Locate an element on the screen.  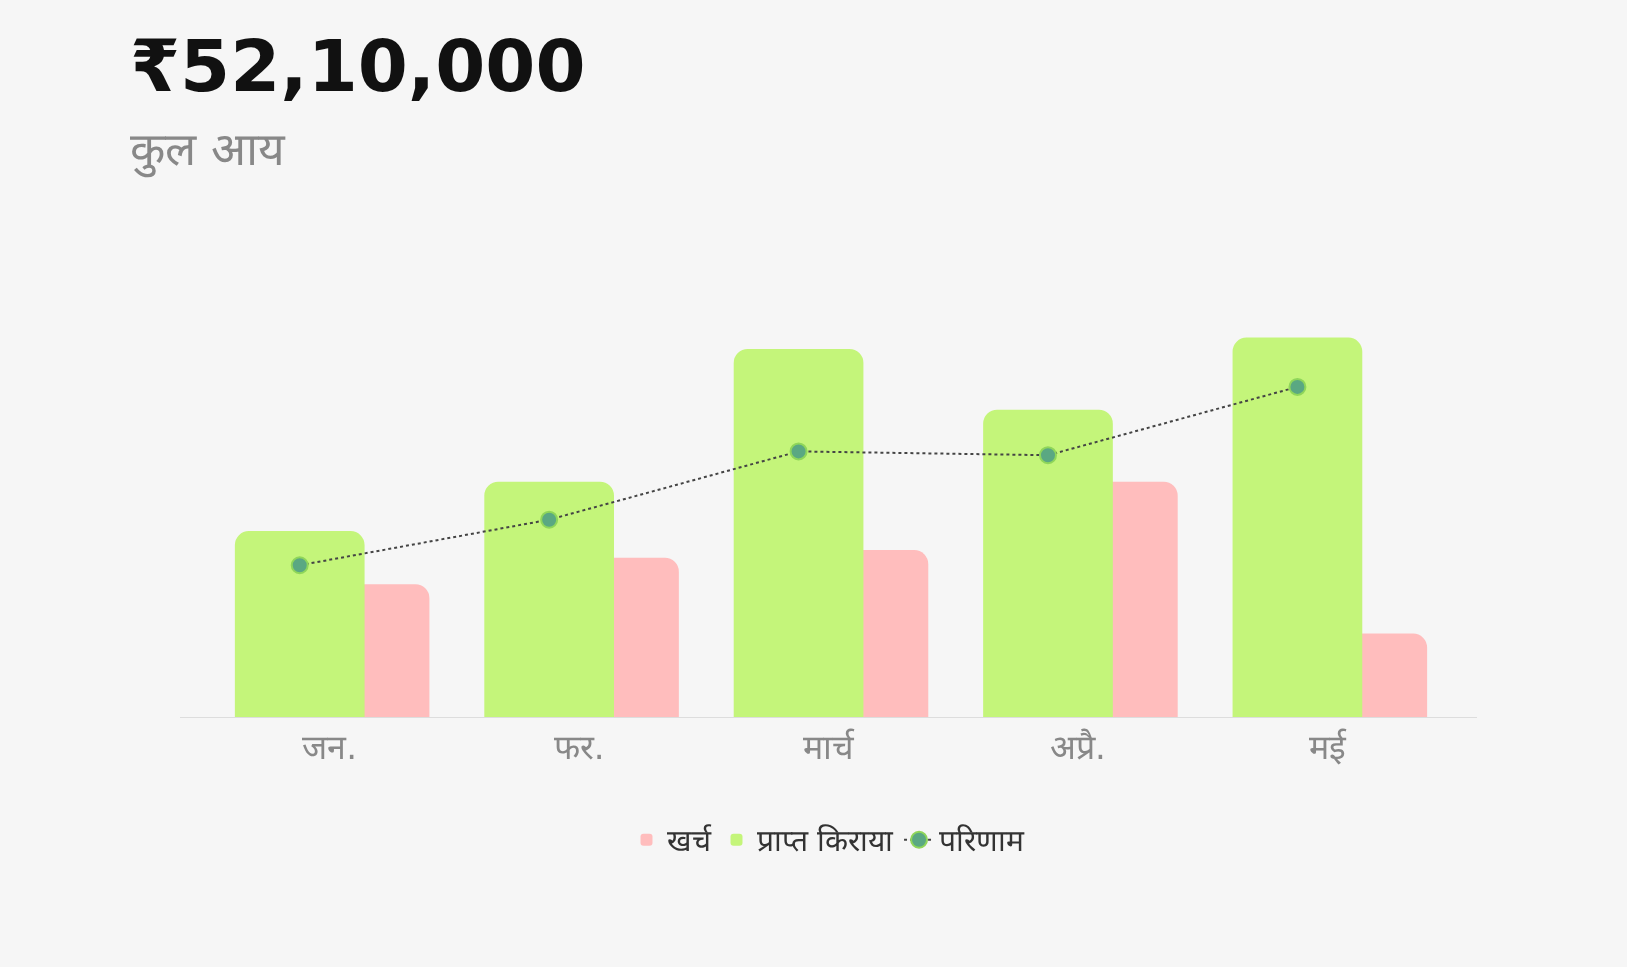
legend-label: प्राप्त किराया is located at coordinates (825, 841).